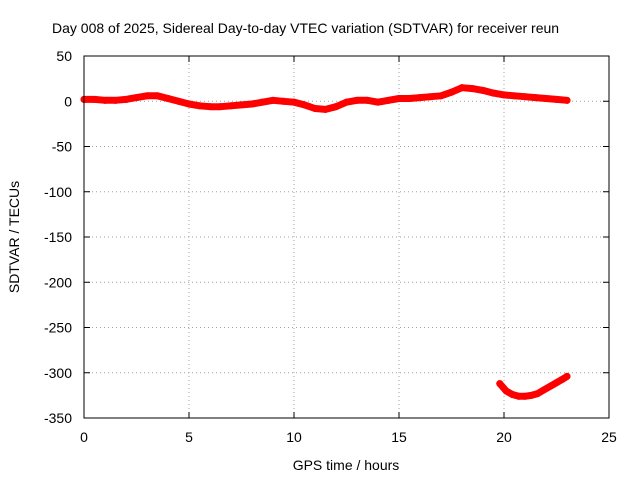 Image resolution: width=640 pixels, height=480 pixels. I want to click on x-tick-label: 15, so click(399, 437).